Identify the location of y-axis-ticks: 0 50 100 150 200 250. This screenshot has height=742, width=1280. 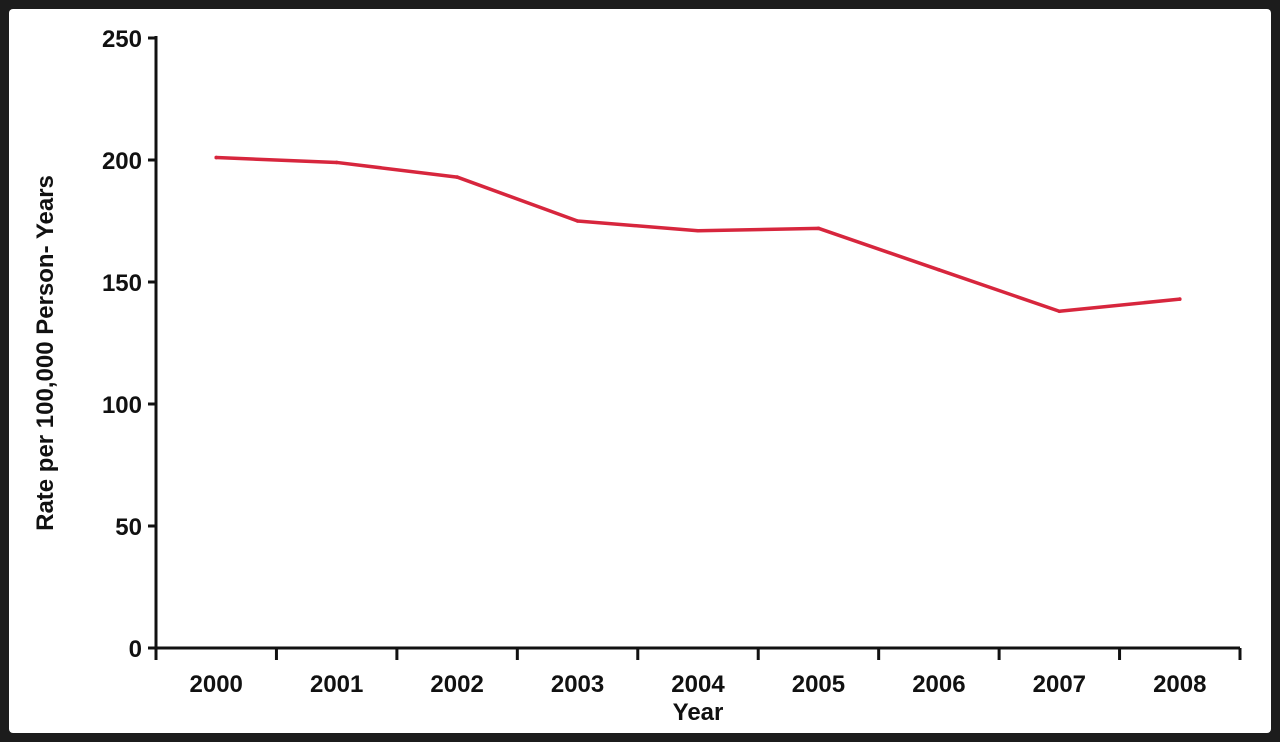
(129, 344).